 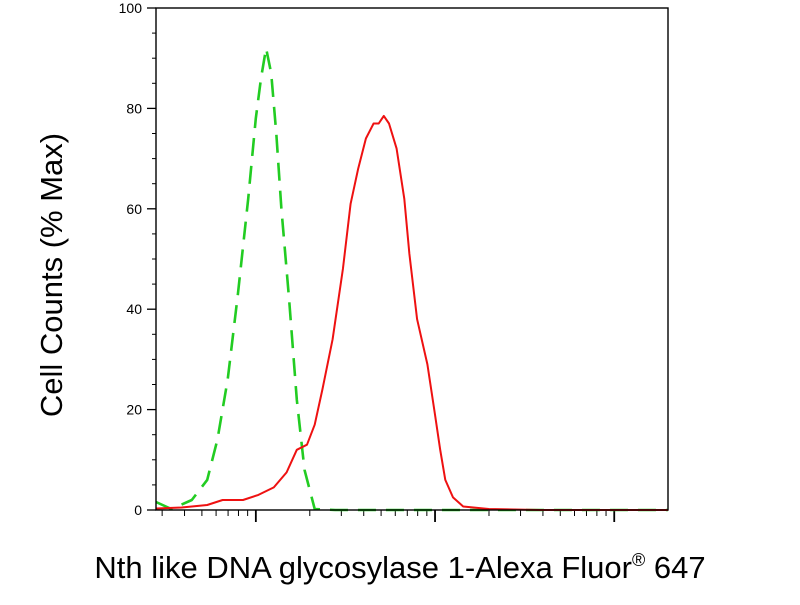 What do you see at coordinates (363, 567) in the screenshot?
I see `x-axis-title-main: Nth like DNA glycosylase 1-Alexa Fluor` at bounding box center [363, 567].